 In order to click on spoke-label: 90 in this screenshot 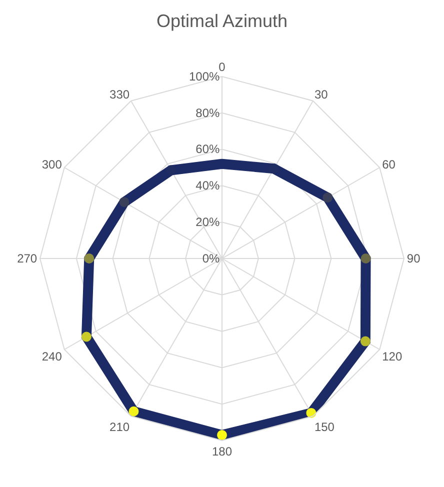, I will do `click(413, 259)`.